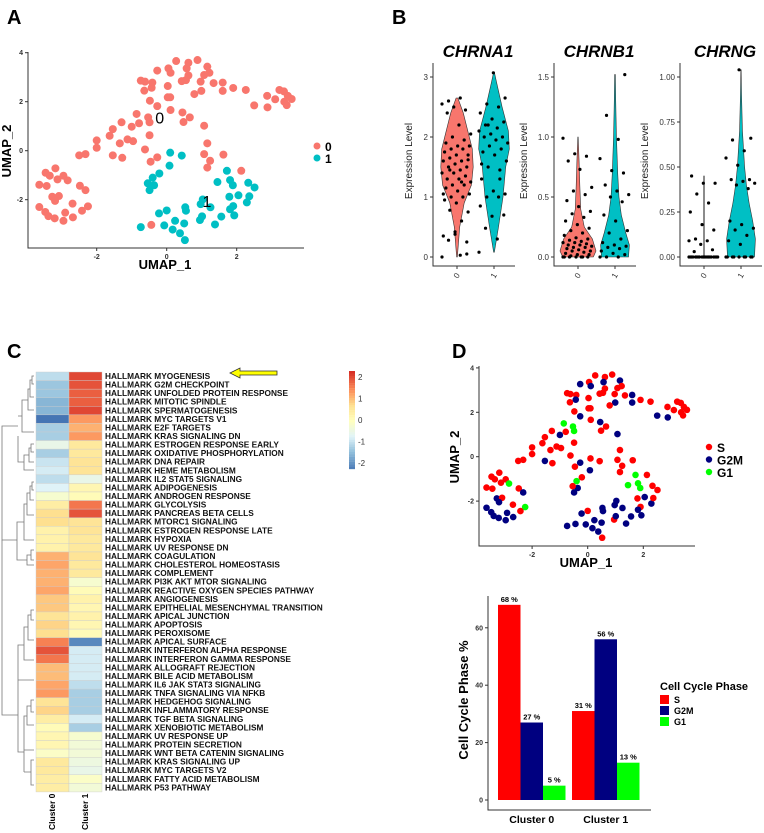 This screenshot has width=764, height=833. I want to click on heatmap-row-label: HALLMARK FATTY ACID METABOLISM, so click(182, 779).